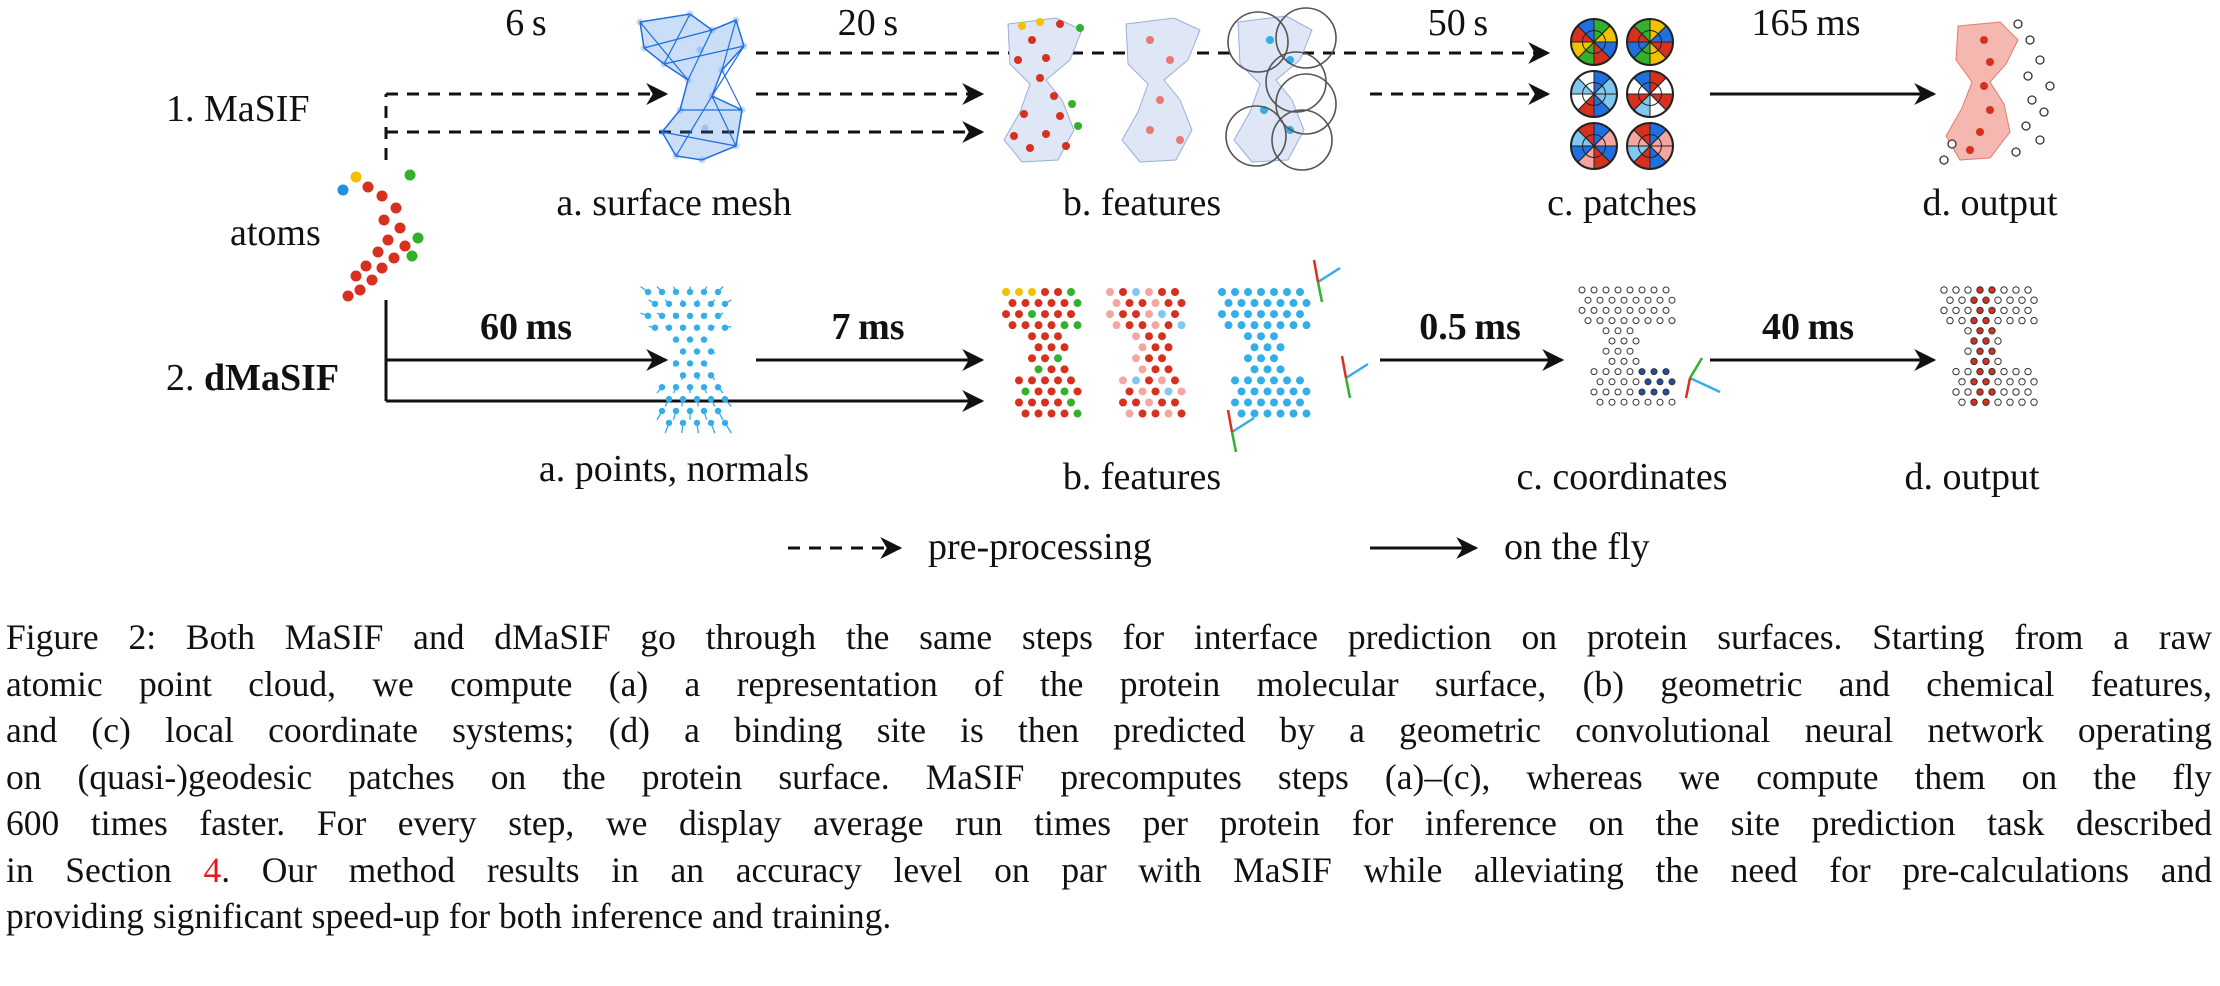 The height and width of the screenshot is (986, 2220). I want to click on coordinates-illustration, so click(1649, 346).